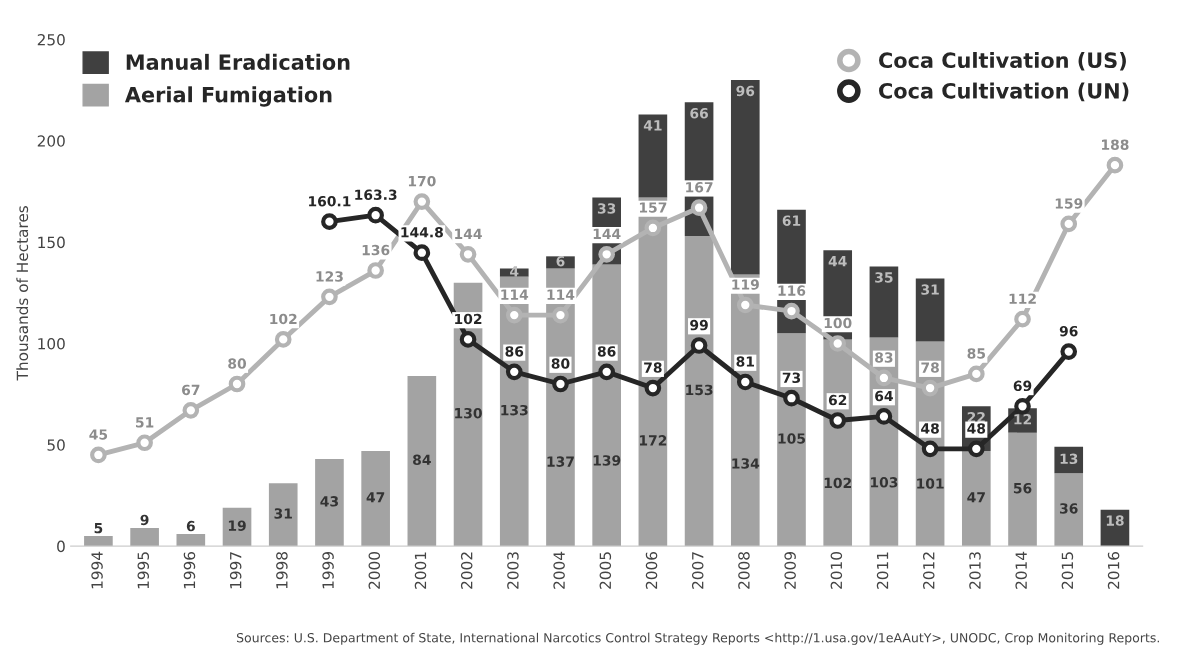 This screenshot has width=1178, height=658. Describe the element at coordinates (791, 377) in the screenshot. I see `data-label: 73` at that location.